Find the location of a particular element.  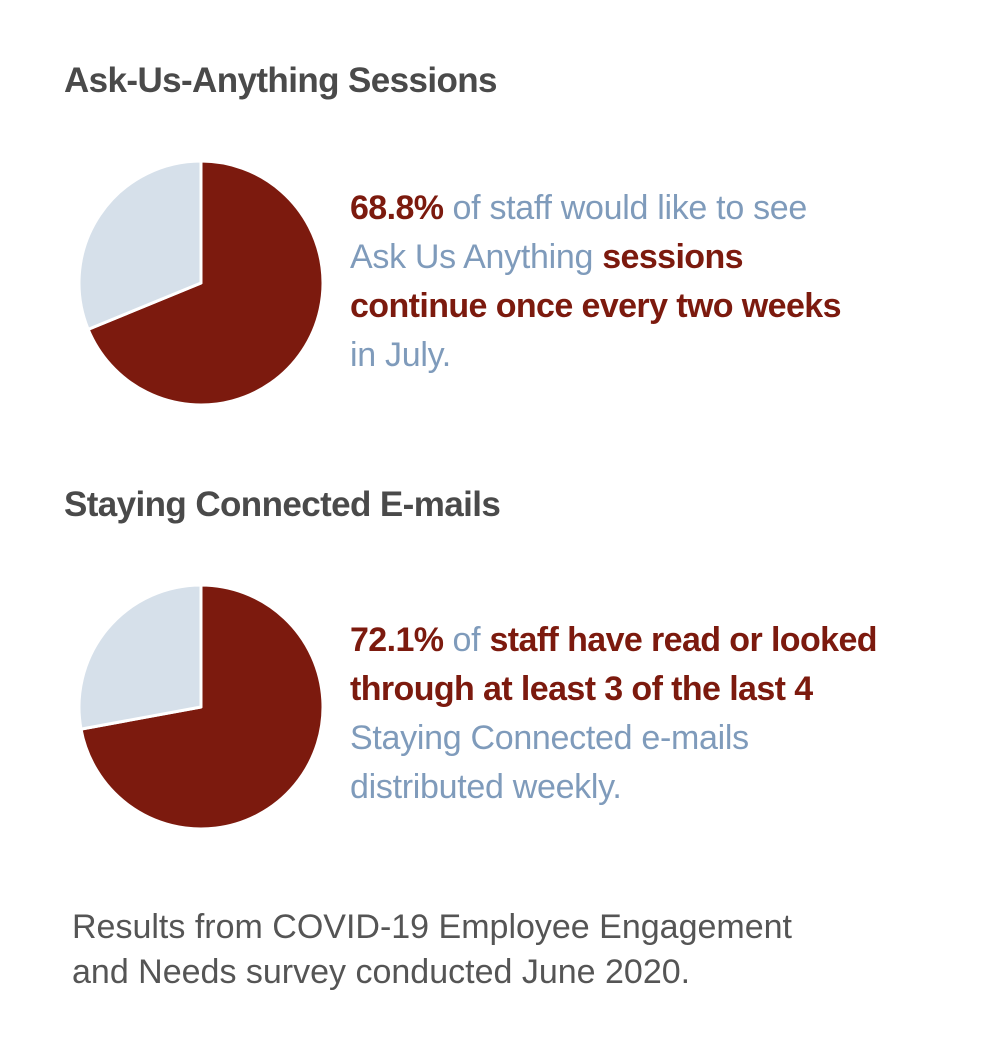

stat-line: 68.8% of staff would like to see is located at coordinates (650, 208).